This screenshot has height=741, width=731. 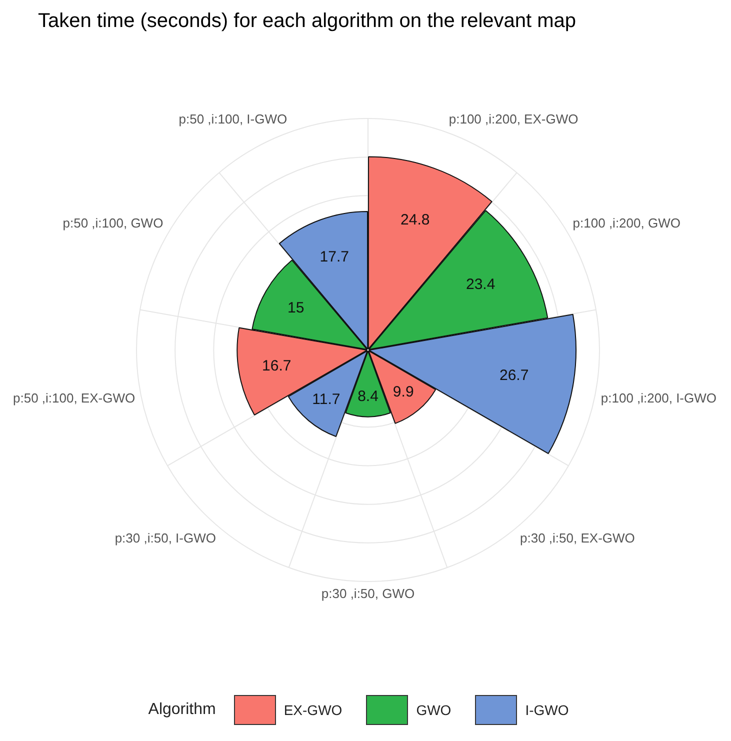 What do you see at coordinates (113, 223) in the screenshot?
I see `category-label: p:50 ,i:100, GWO` at bounding box center [113, 223].